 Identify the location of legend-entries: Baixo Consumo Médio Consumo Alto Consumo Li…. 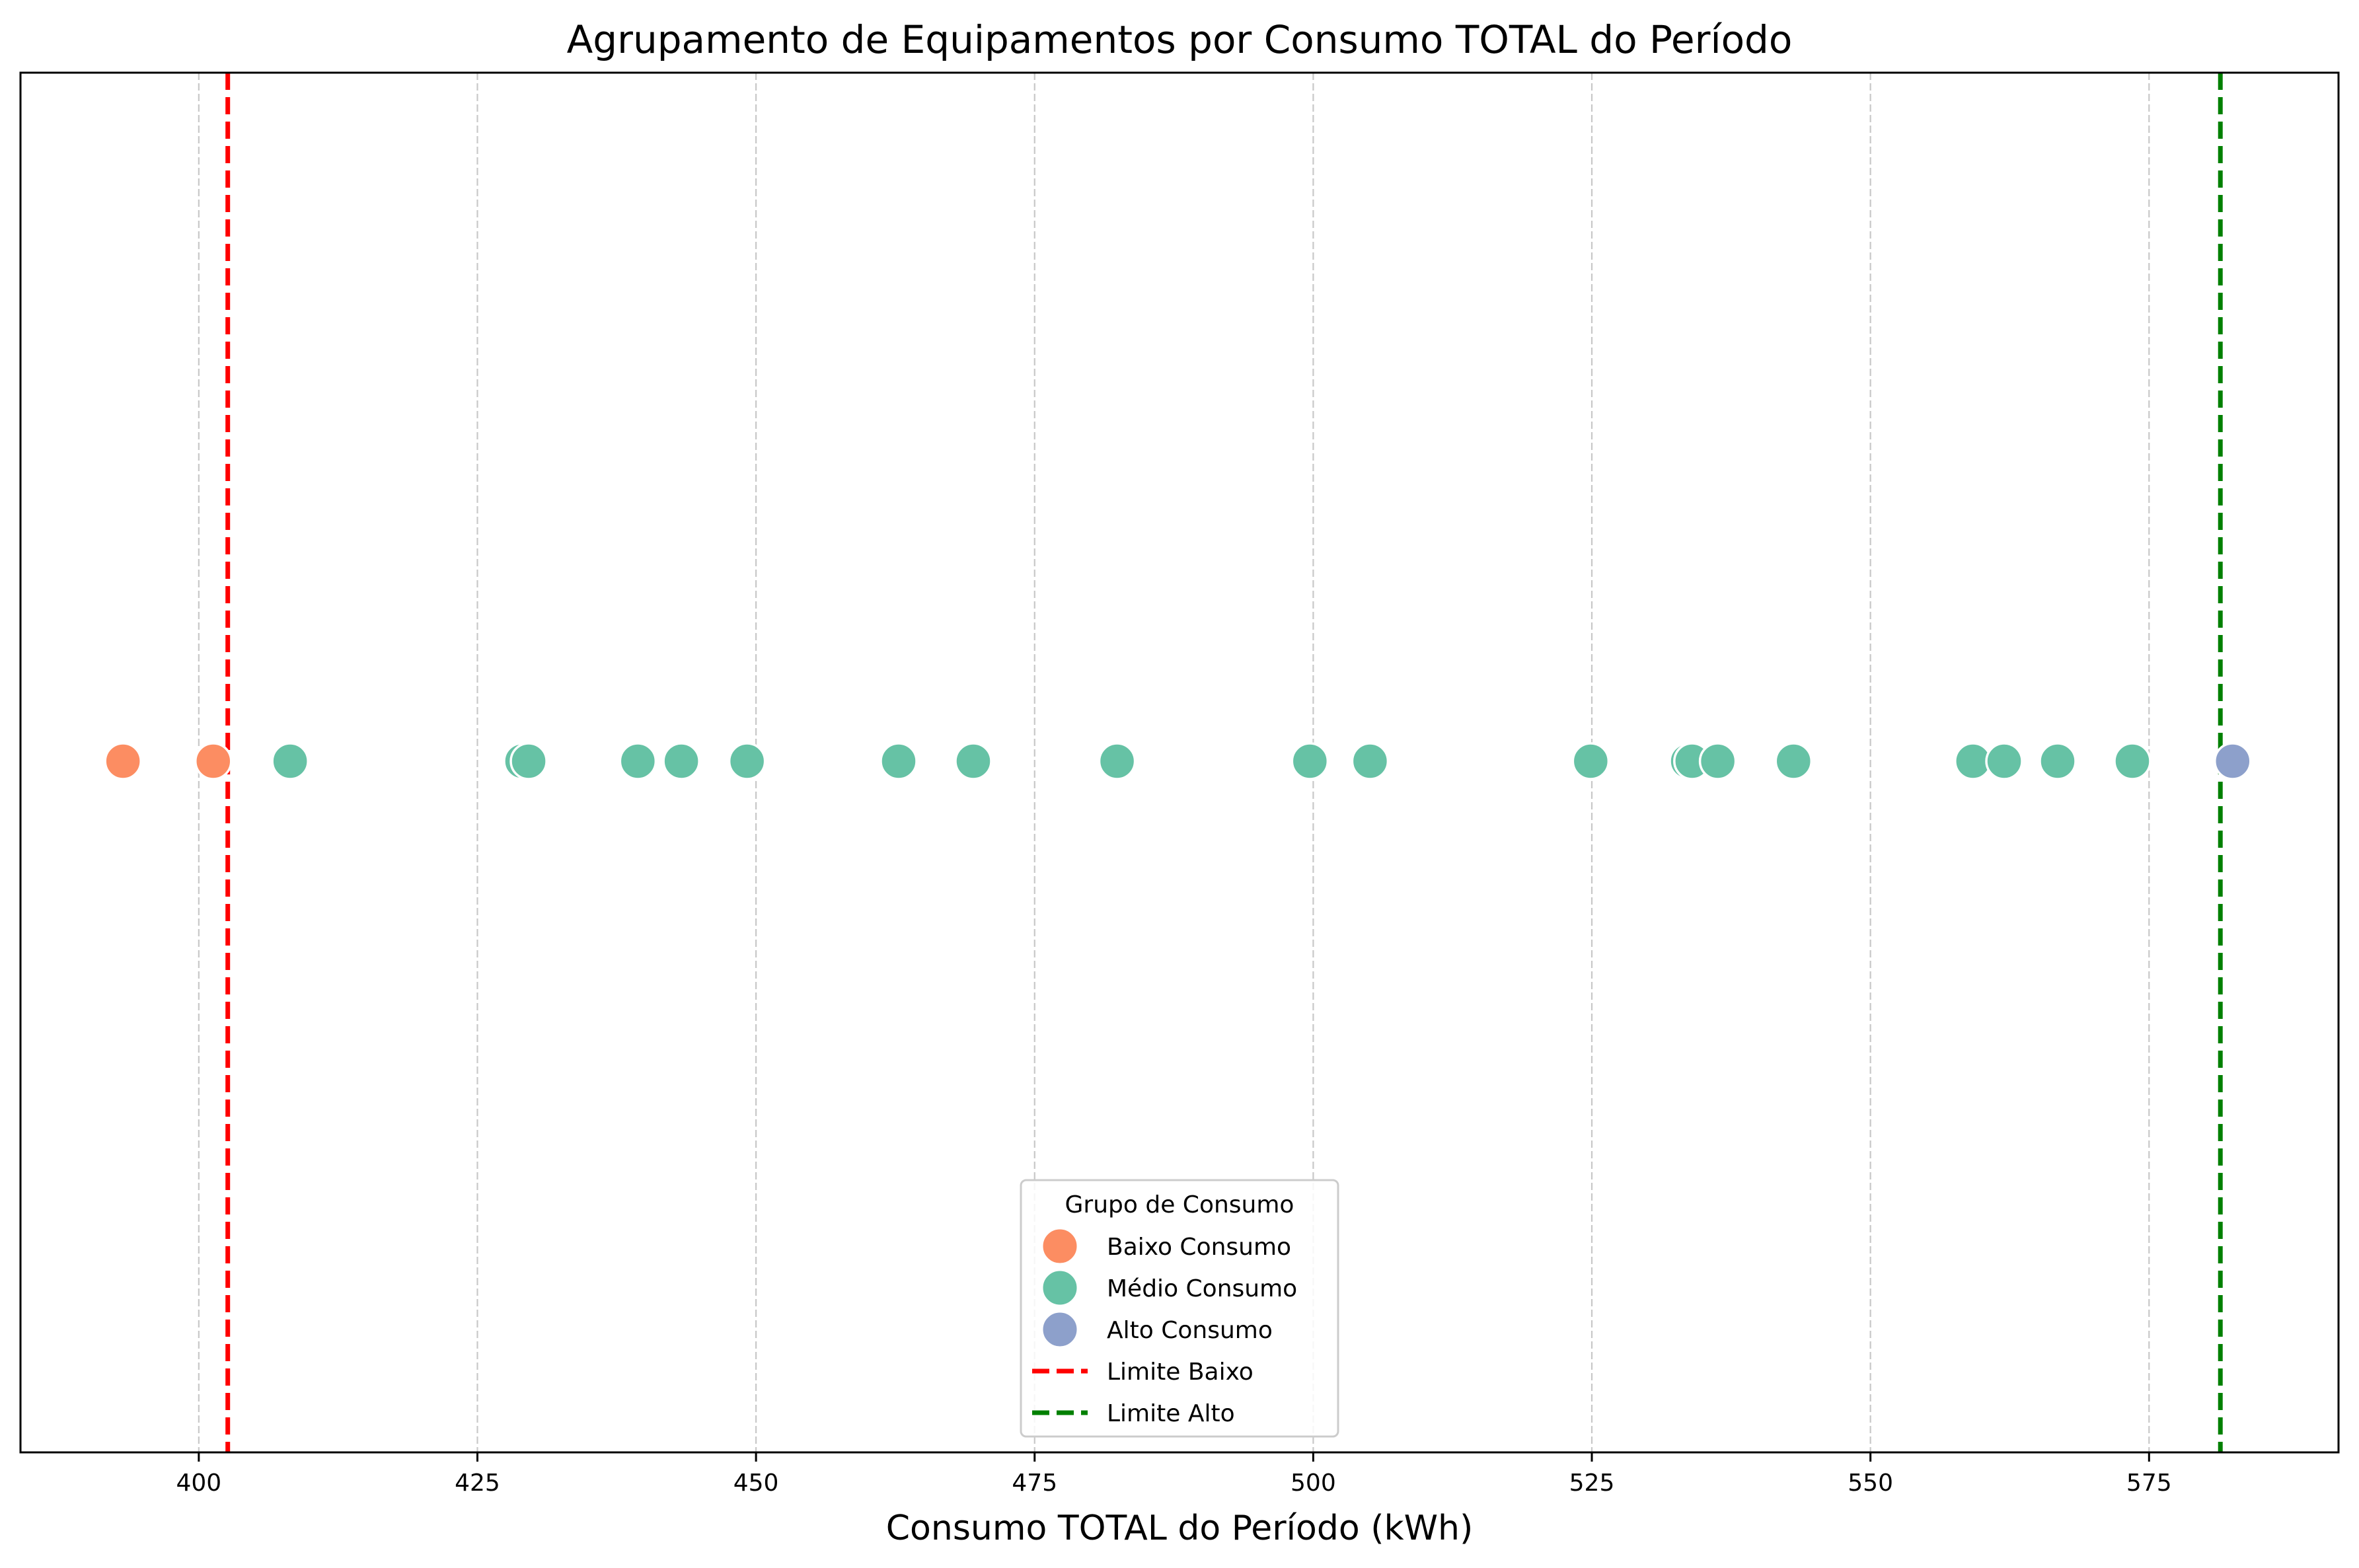
(1164, 1327).